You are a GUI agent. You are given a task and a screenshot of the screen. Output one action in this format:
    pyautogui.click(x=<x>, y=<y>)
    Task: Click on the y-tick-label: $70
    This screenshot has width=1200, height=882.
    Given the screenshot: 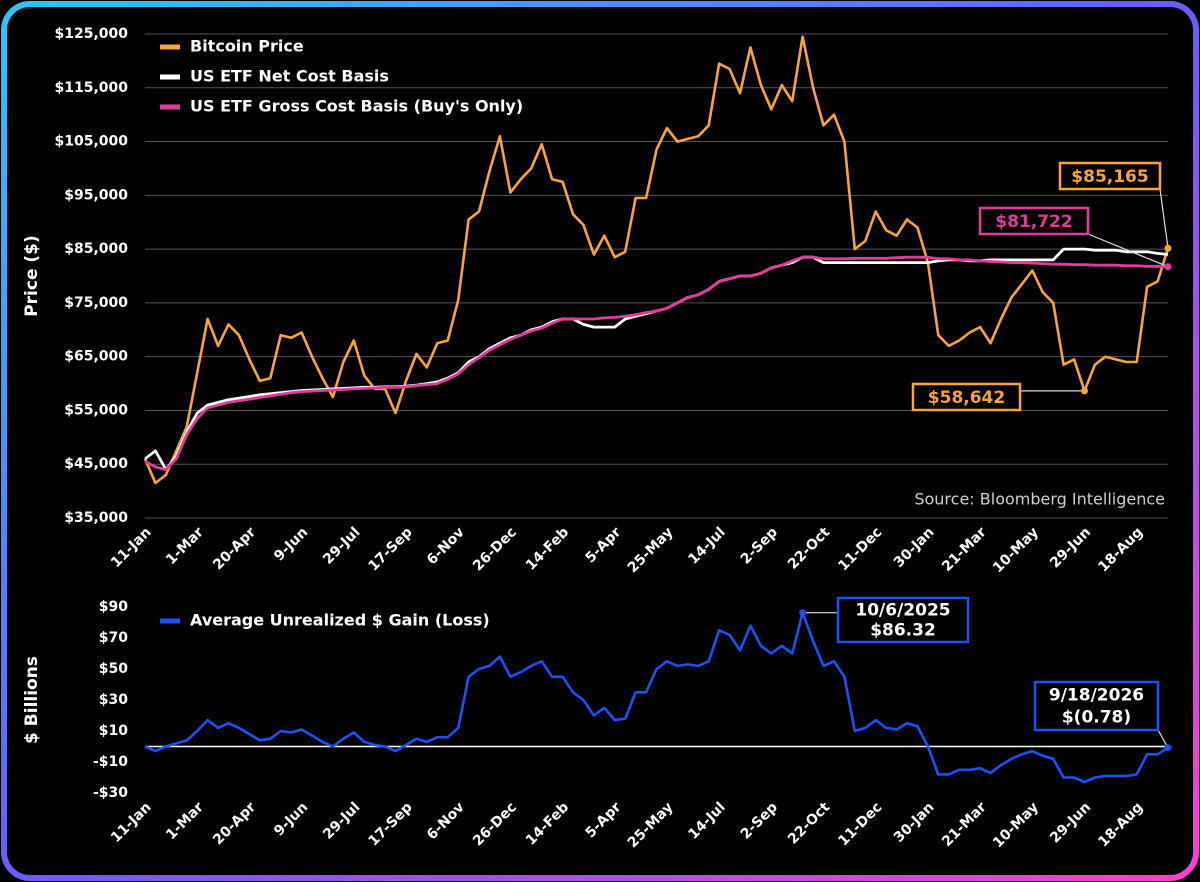 What is the action you would take?
    pyautogui.click(x=113, y=638)
    